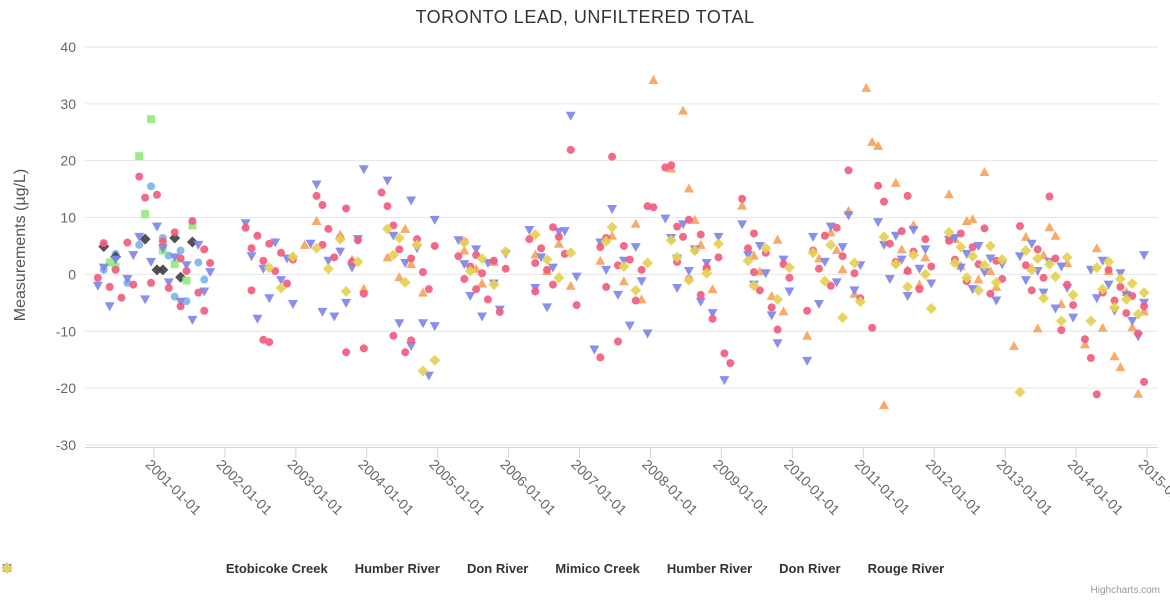  What do you see at coordinates (422, 568) in the screenshot?
I see `legend-item-5-don-river: Don River` at bounding box center [422, 568].